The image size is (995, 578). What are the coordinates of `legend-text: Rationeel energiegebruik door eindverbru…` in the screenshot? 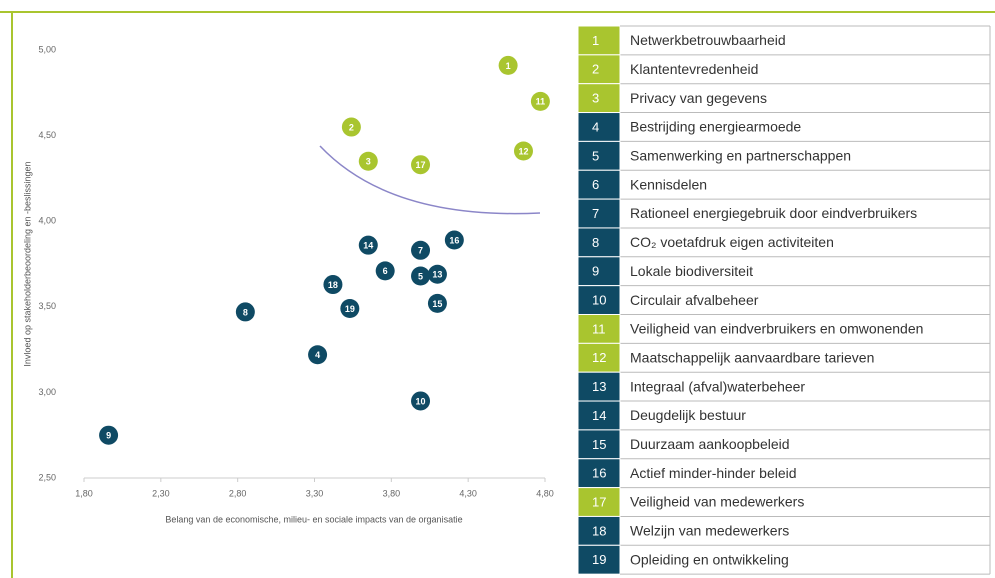 It's located at (773, 213).